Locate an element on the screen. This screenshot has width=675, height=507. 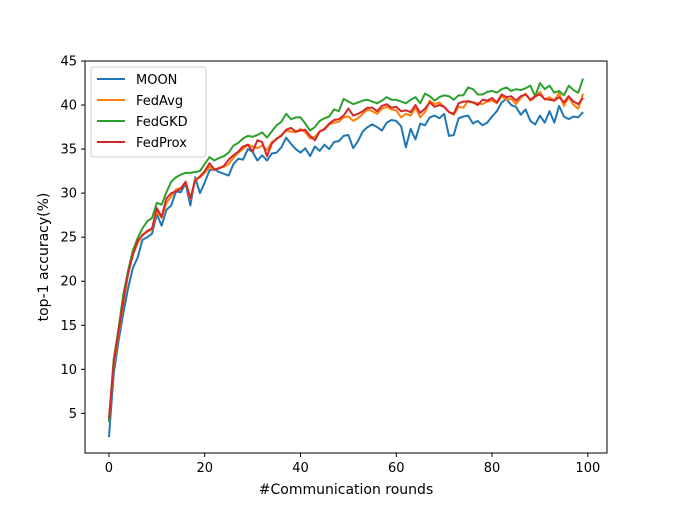
y-tick-label: 35 is located at coordinates (68, 150).